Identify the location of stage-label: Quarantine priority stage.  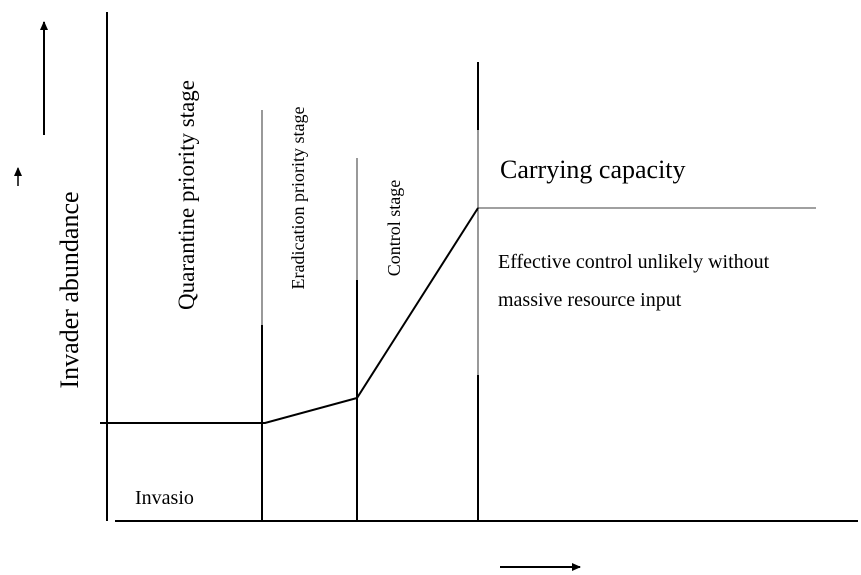
(186, 195).